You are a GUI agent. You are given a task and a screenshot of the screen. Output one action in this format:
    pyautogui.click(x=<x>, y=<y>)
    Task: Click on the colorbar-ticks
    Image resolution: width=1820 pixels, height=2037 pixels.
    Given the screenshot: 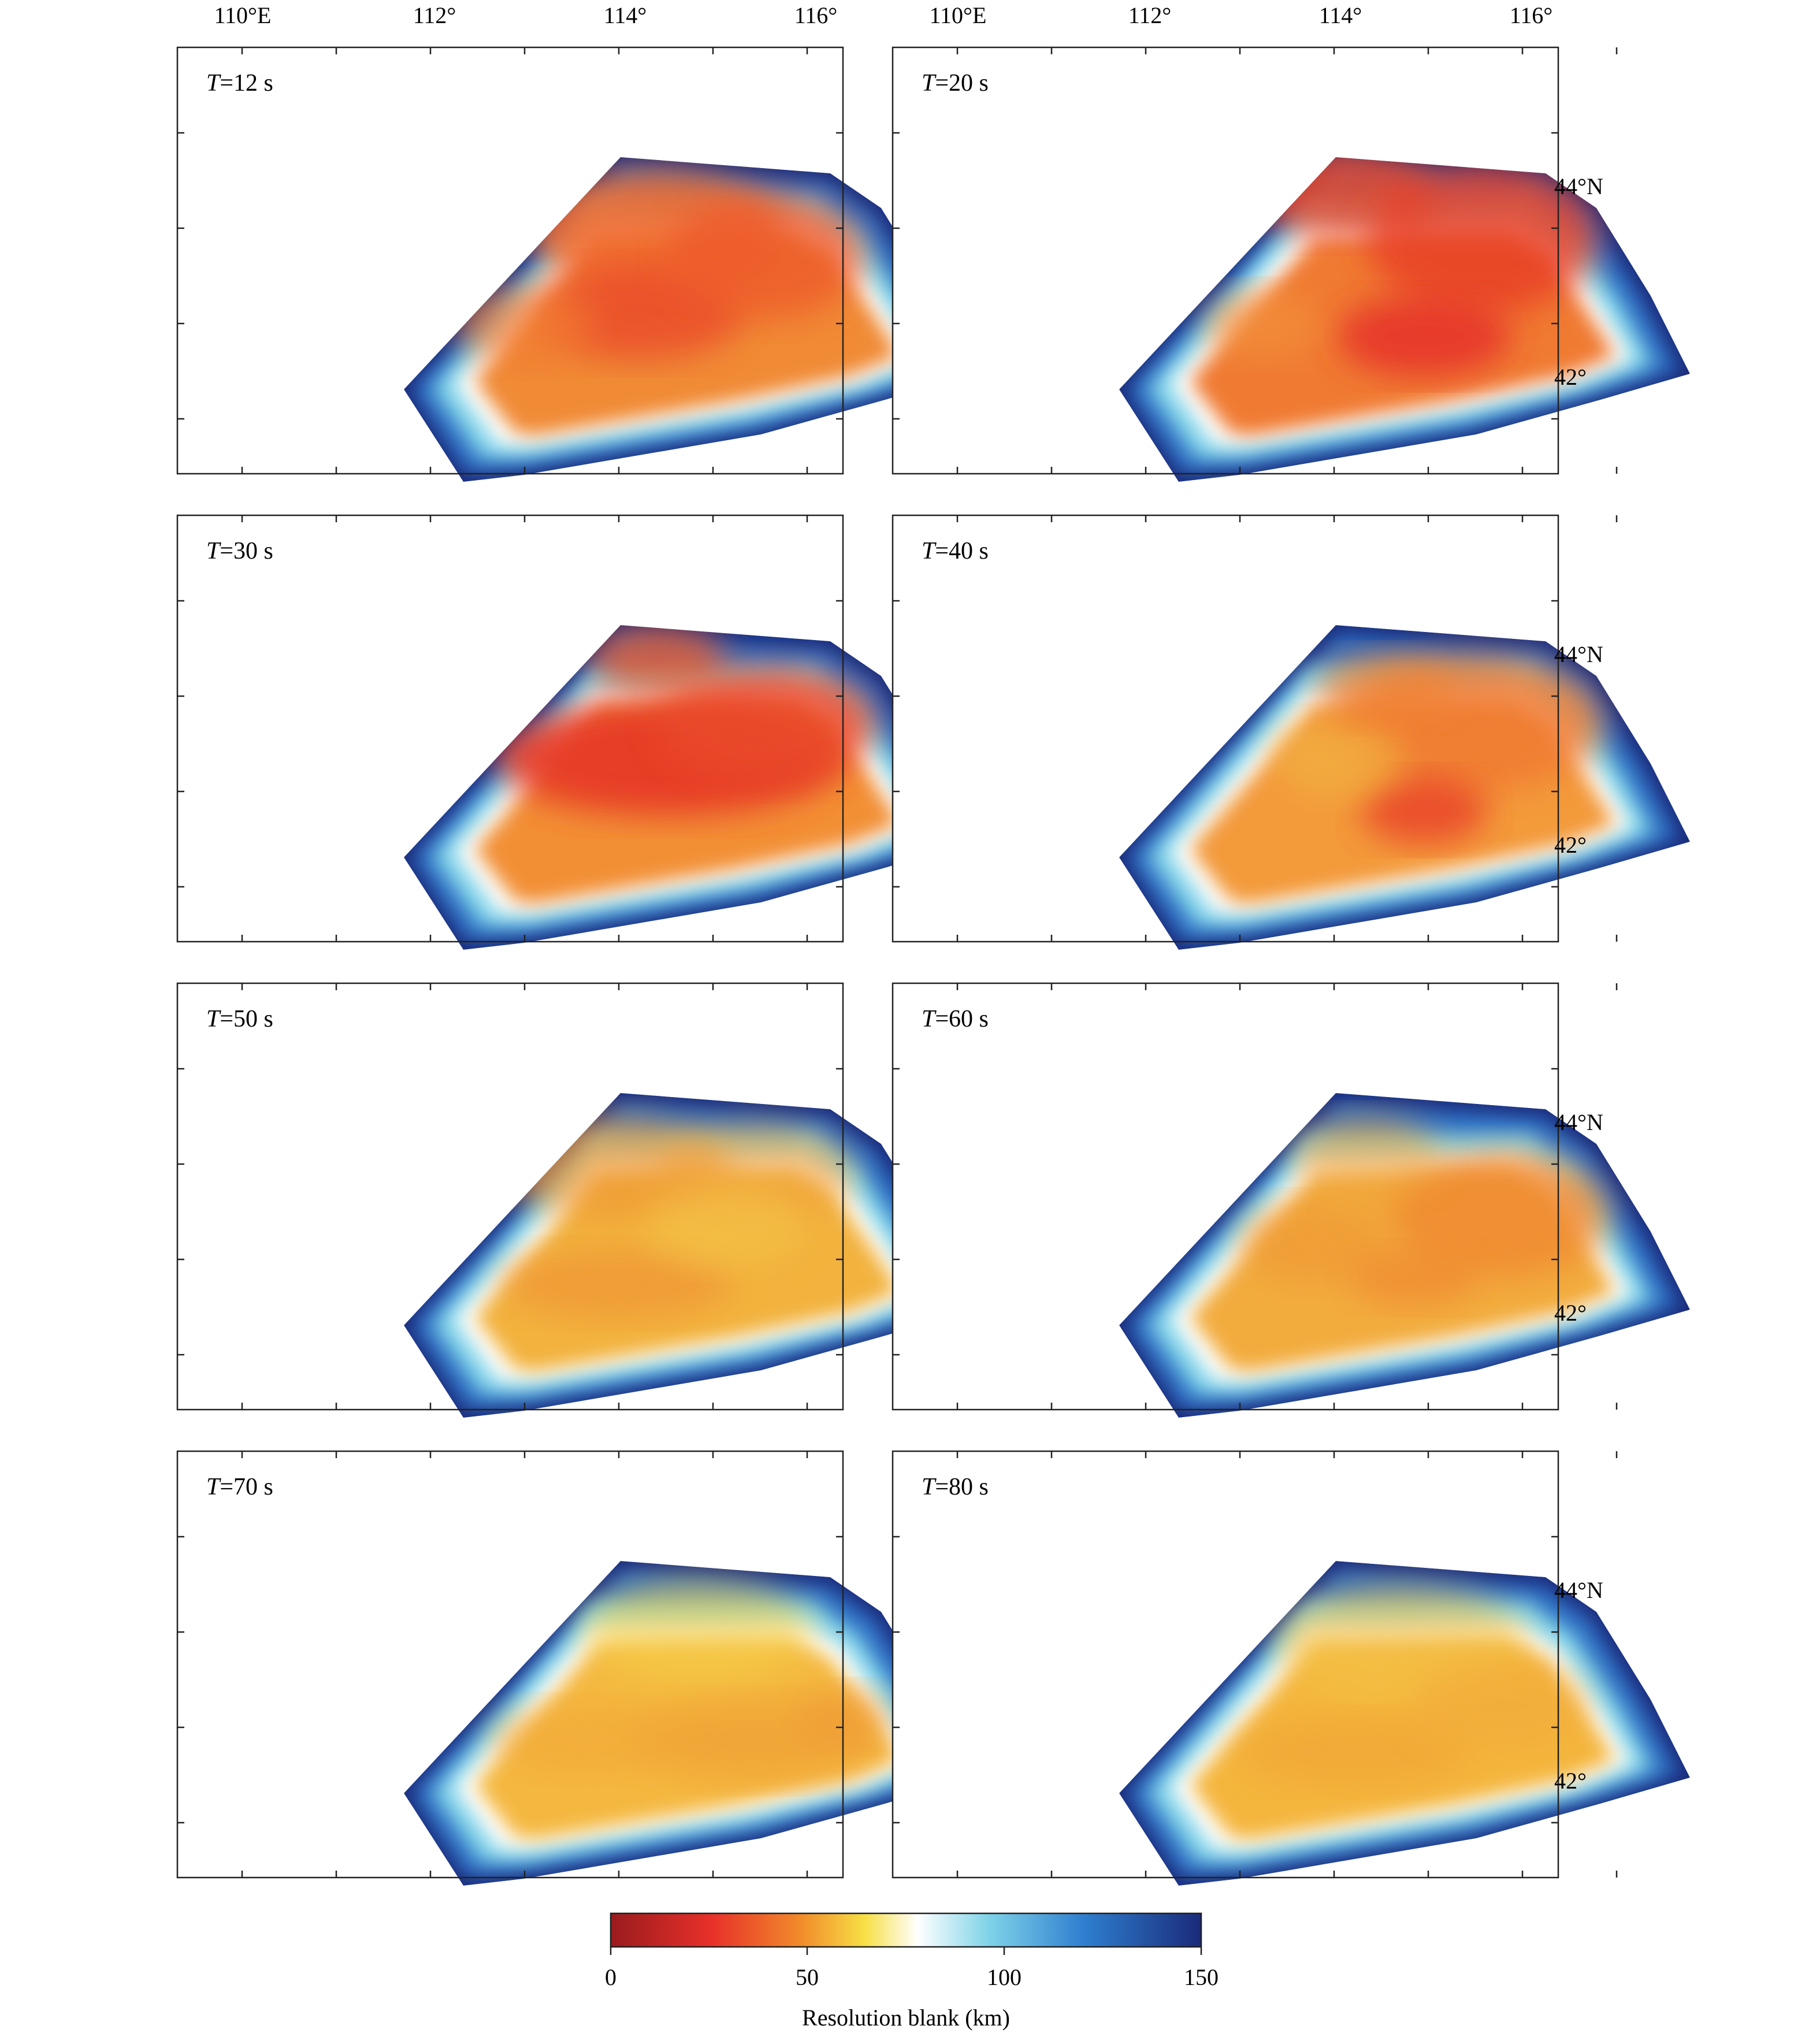 What is the action you would take?
    pyautogui.click(x=906, y=1951)
    